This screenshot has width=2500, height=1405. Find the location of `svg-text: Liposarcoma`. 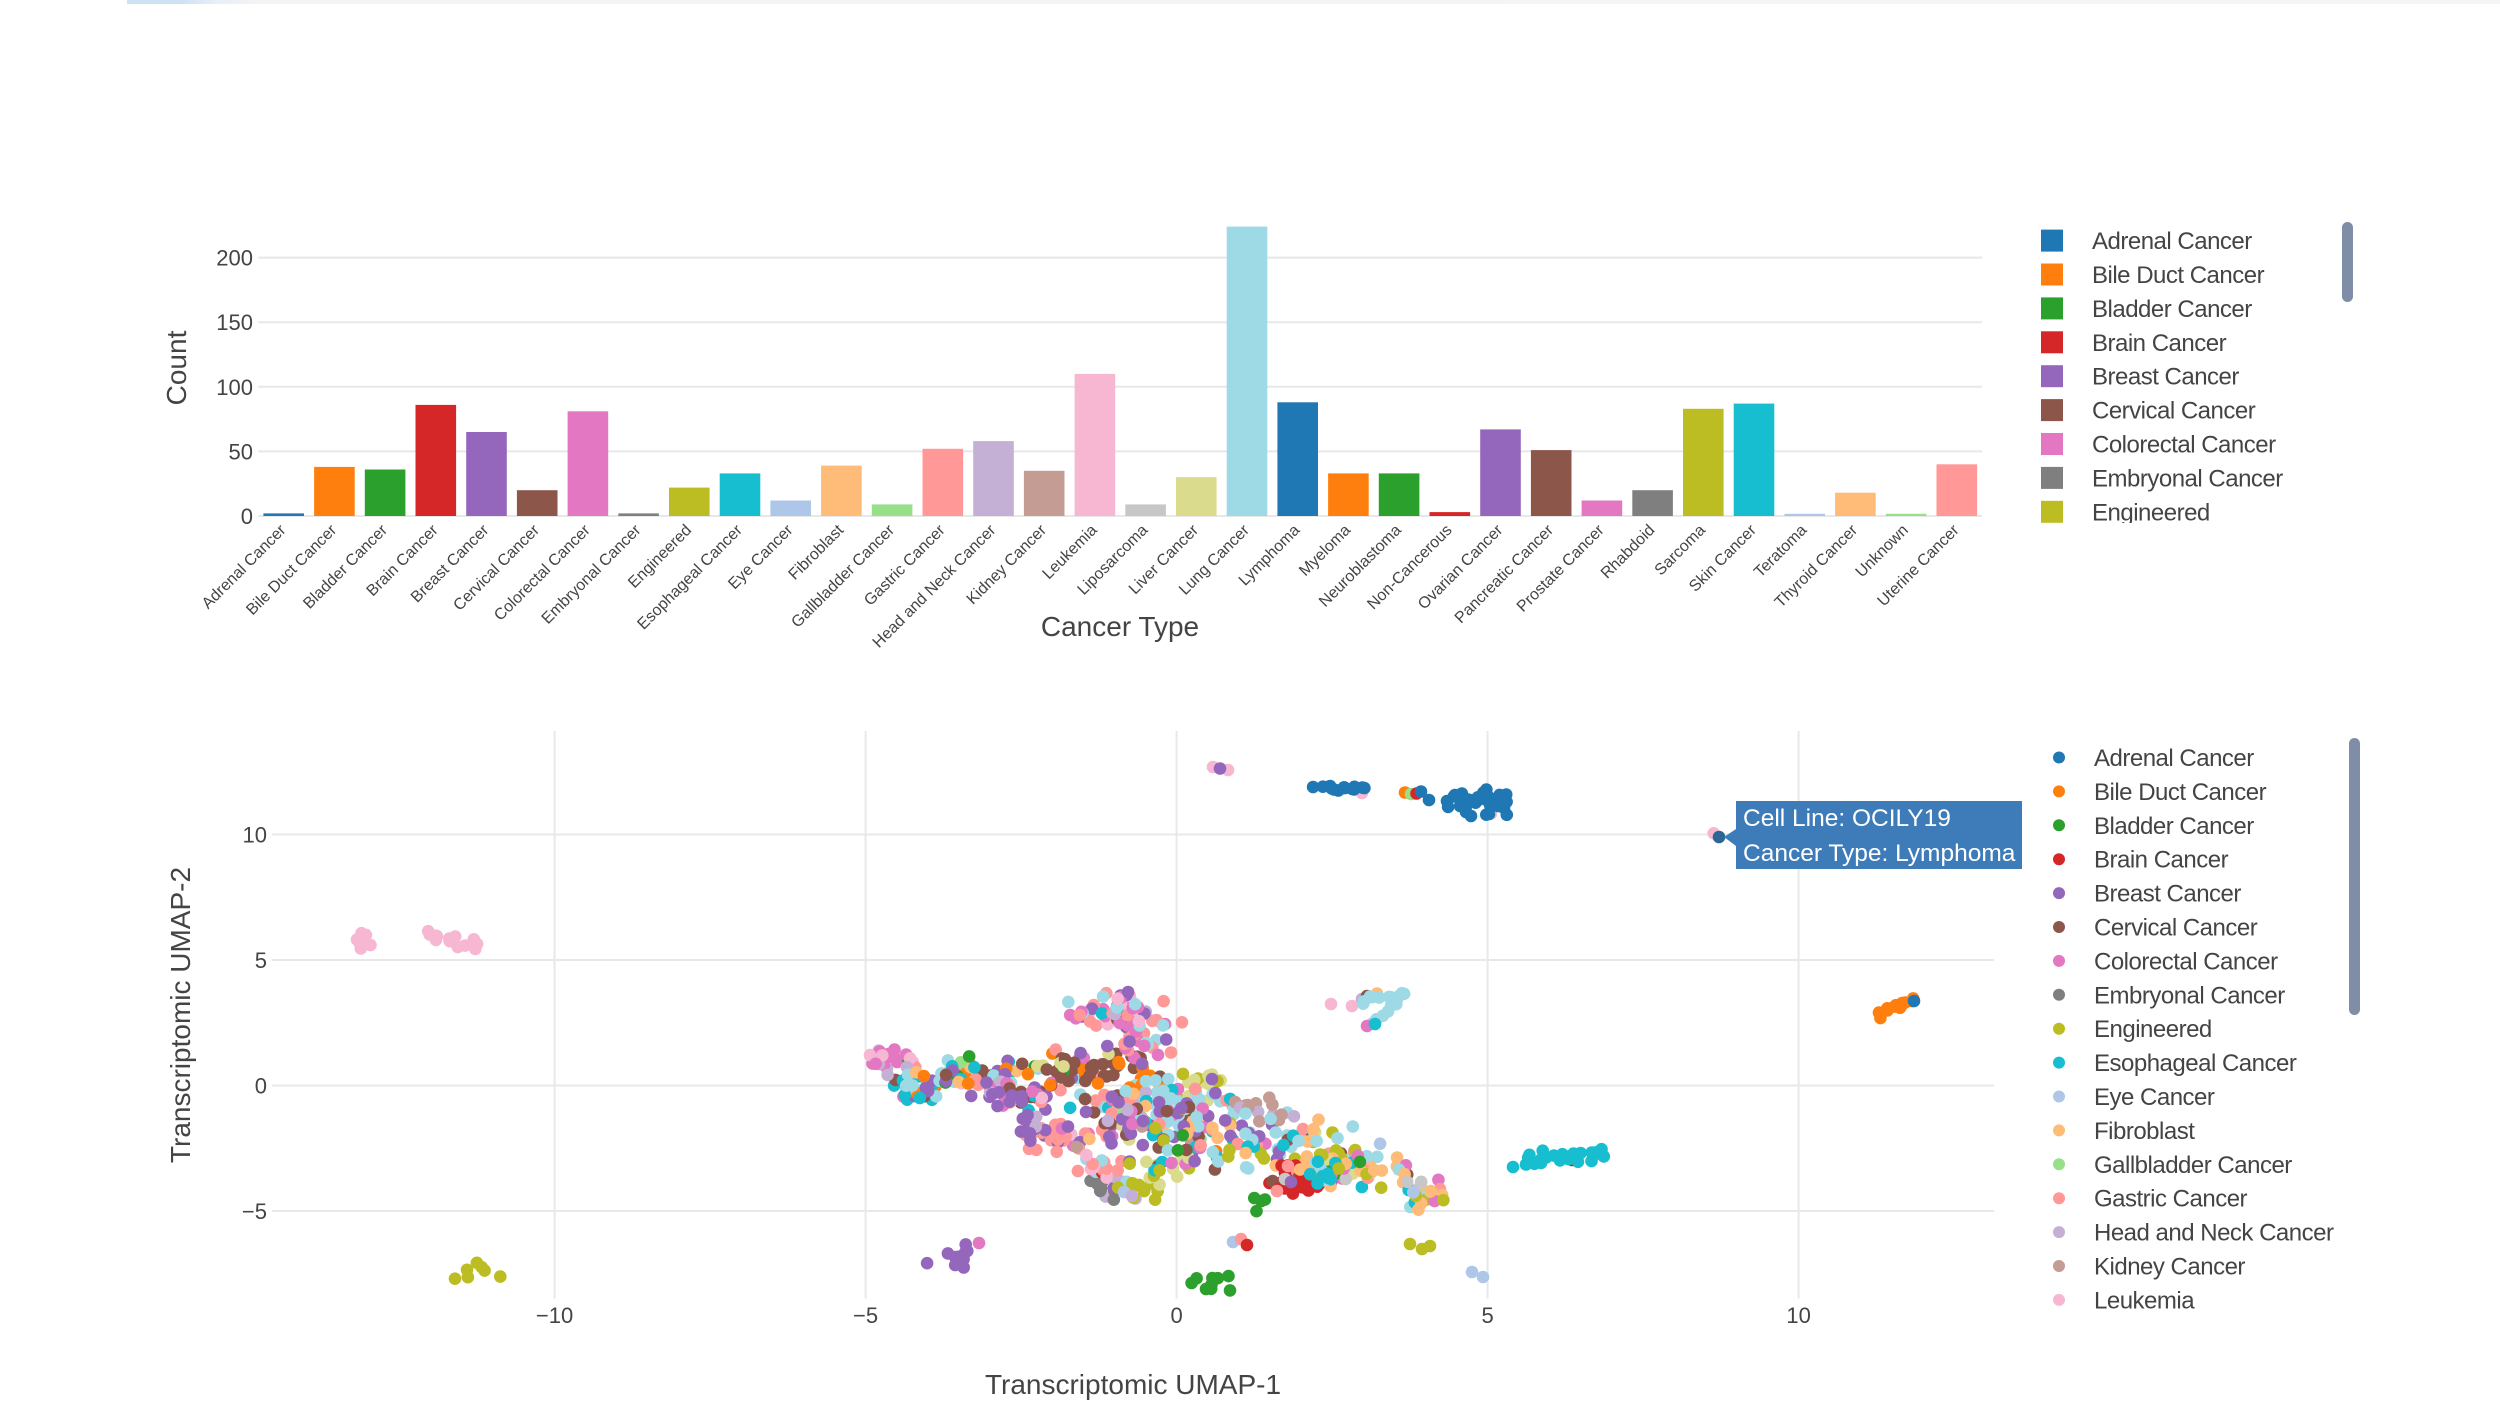

svg-text: Liposarcoma is located at coordinates (2160, 1334).